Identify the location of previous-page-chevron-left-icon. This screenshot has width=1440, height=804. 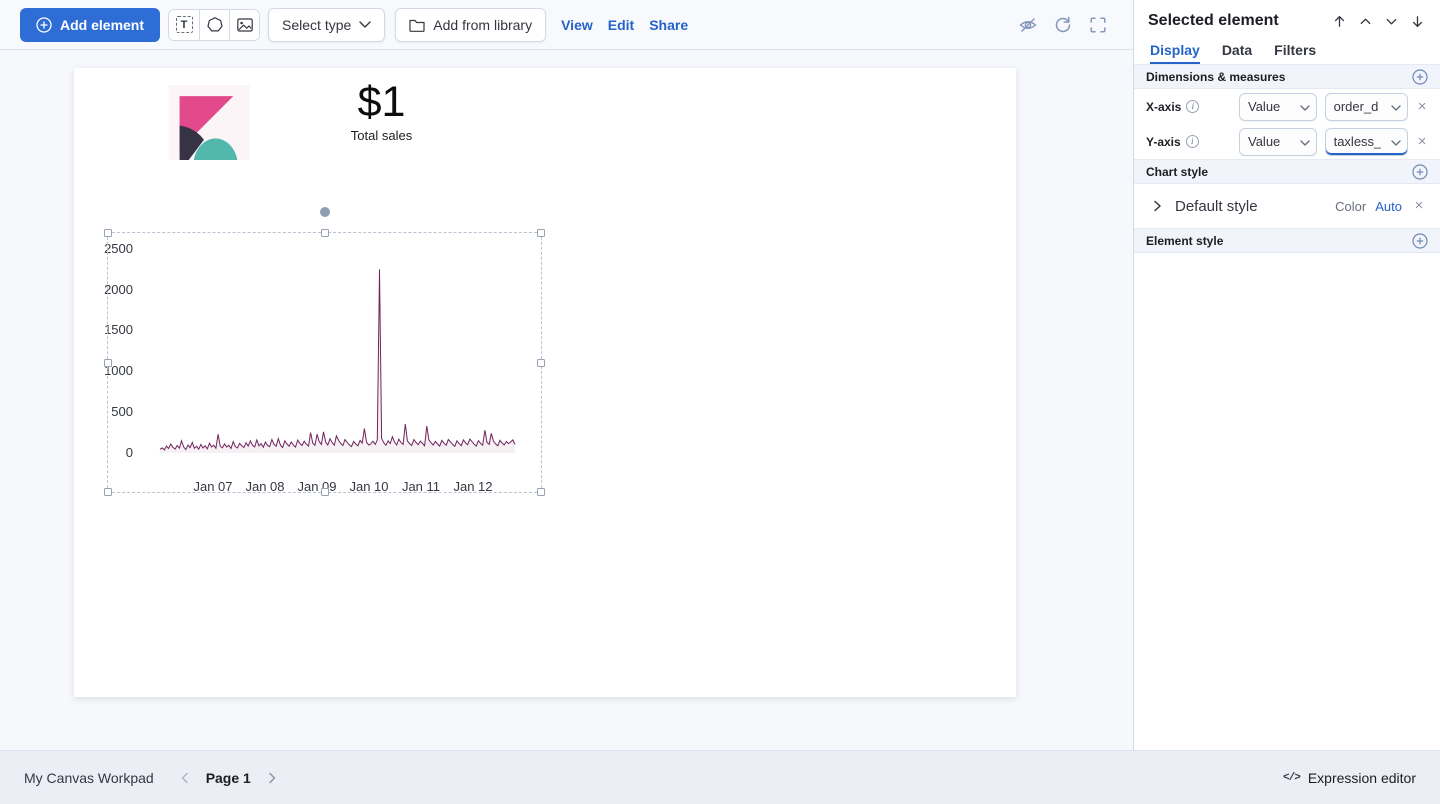
(185, 778).